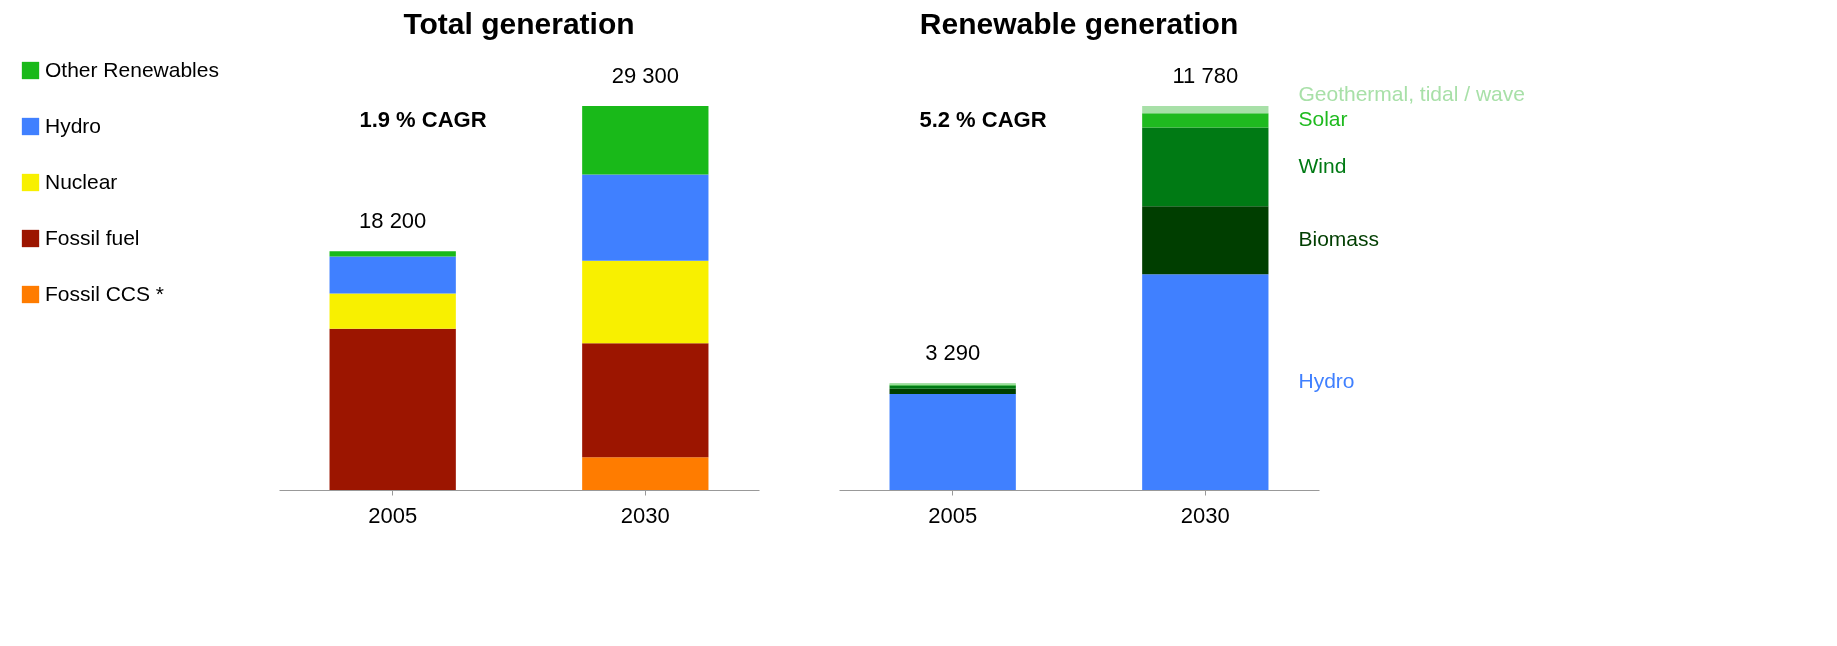  What do you see at coordinates (132, 69) in the screenshot?
I see `legend-label: Other Renewables` at bounding box center [132, 69].